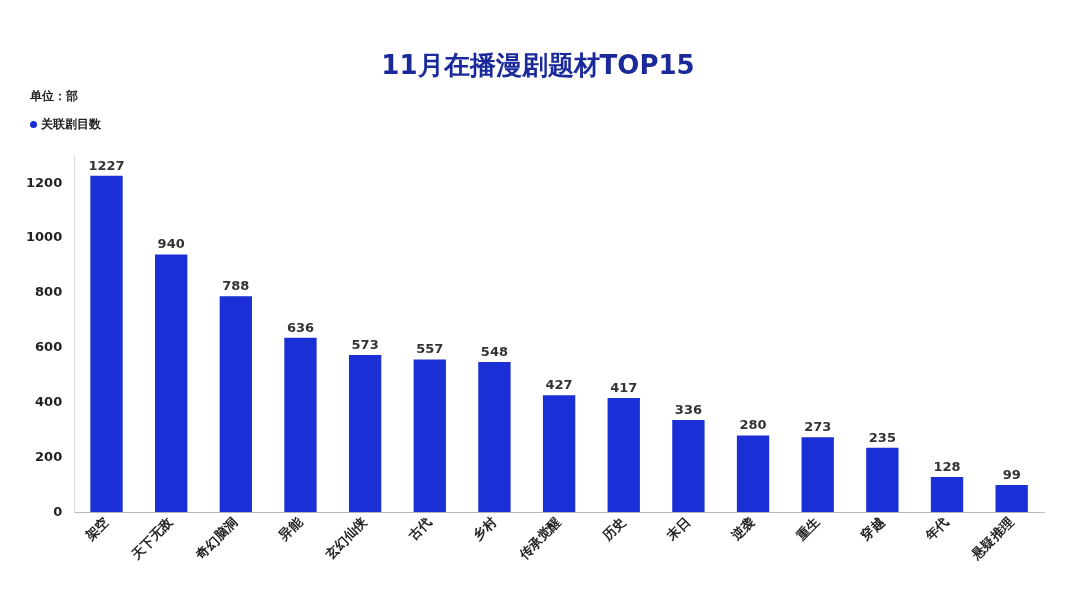 This screenshot has width=1080, height=608. Describe the element at coordinates (345, 538) in the screenshot. I see `x-tick-label: 玄幻仙侠` at that location.